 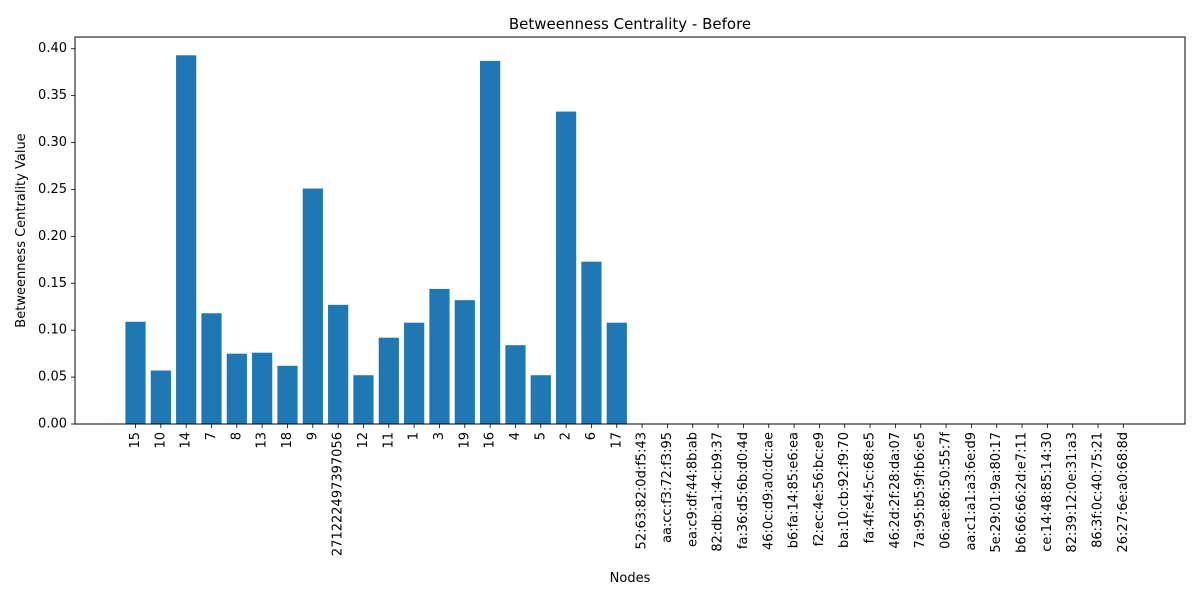 I want to click on x-tick-label-34: 5e:29:01:9a:80:17, so click(x=996, y=492).